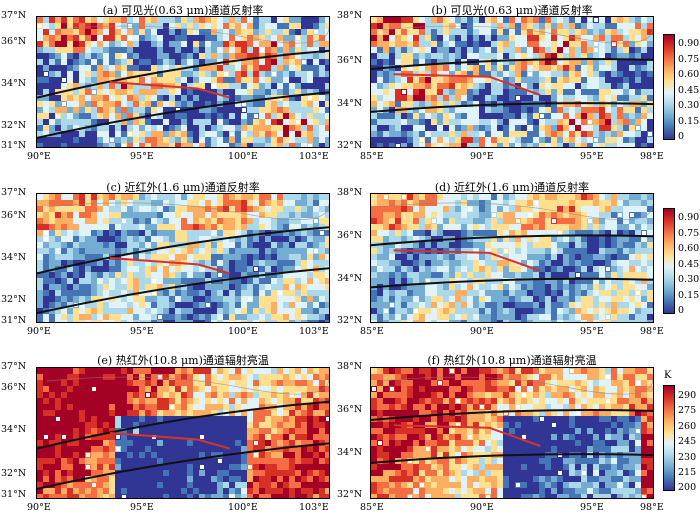 Image resolution: width=700 pixels, height=517 pixels. What do you see at coordinates (512, 187) in the screenshot?
I see `panel-d-title: (d) 近红外(1.6 μm)通道反射率` at bounding box center [512, 187].